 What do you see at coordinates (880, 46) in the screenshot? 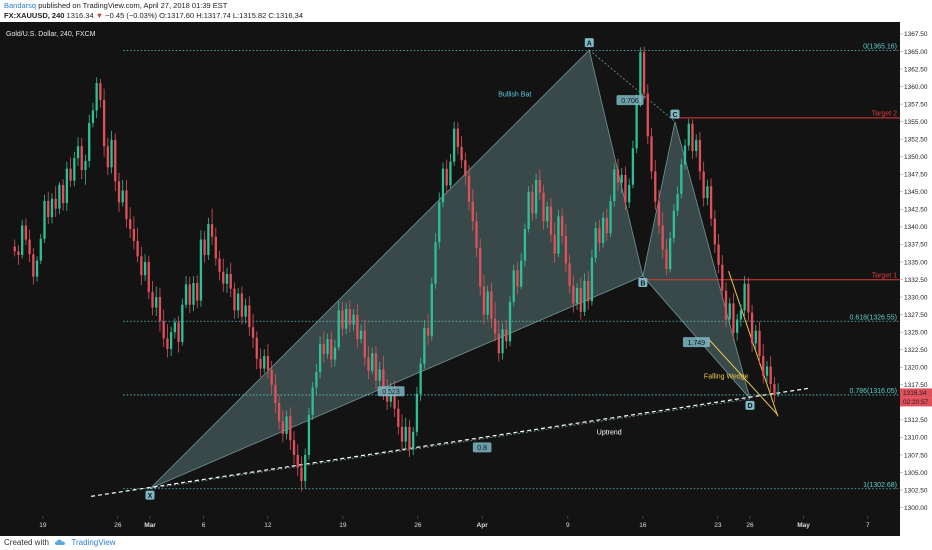
I see `fib-level-label: 0(1365.16)` at bounding box center [880, 46].